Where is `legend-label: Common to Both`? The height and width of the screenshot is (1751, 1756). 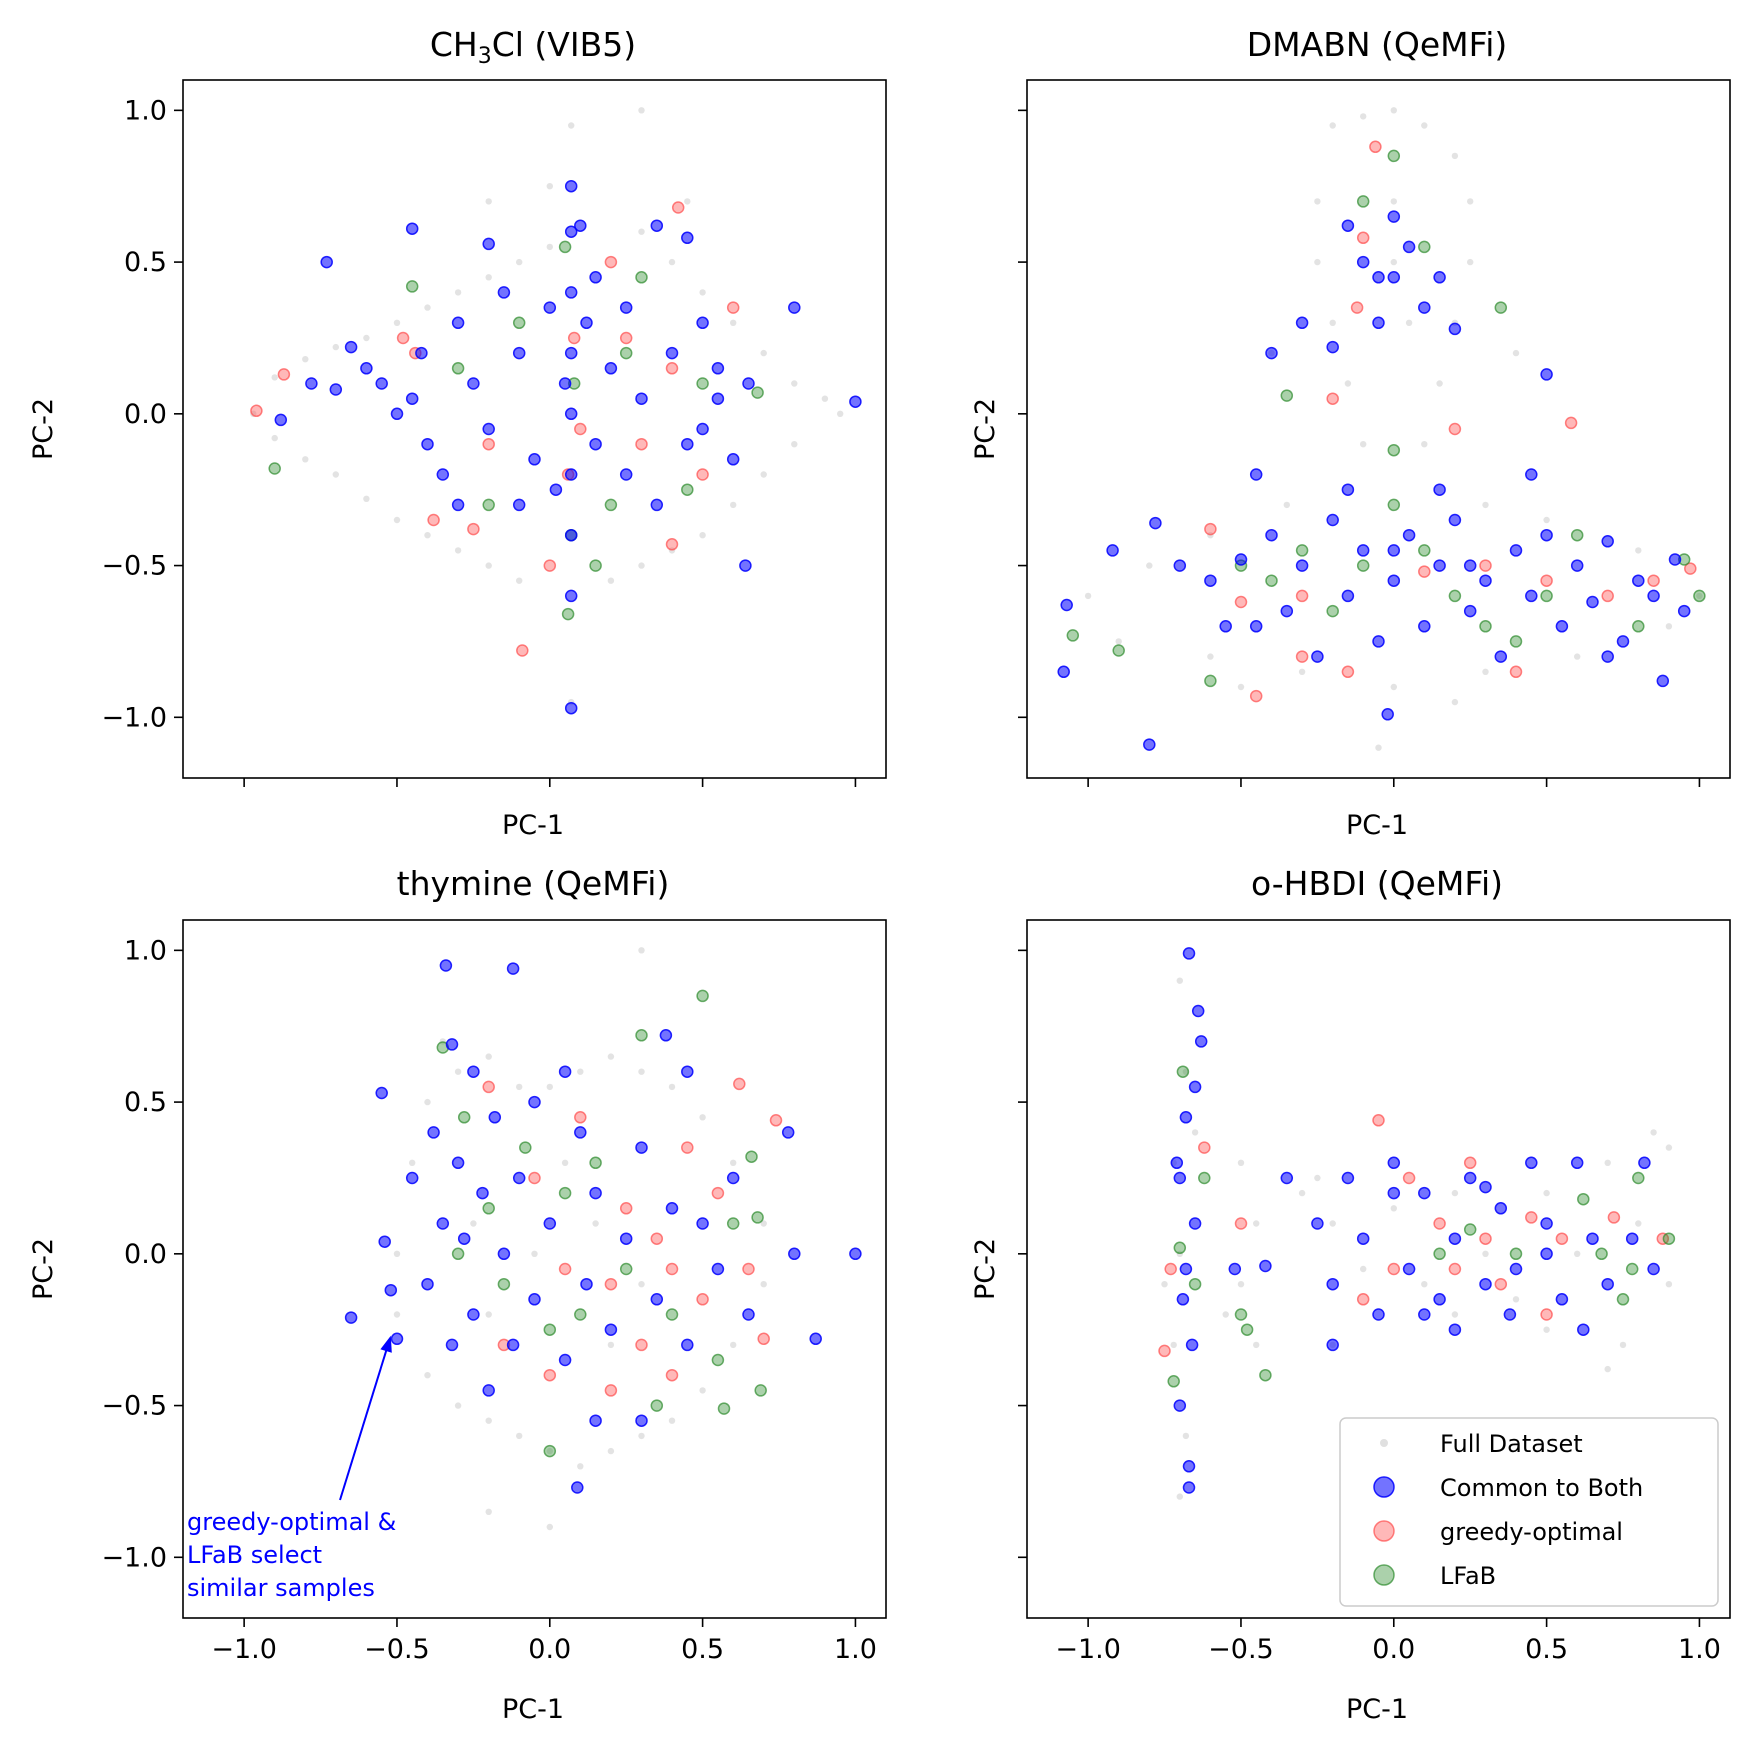
legend-label: Common to Both is located at coordinates (1541, 1488).